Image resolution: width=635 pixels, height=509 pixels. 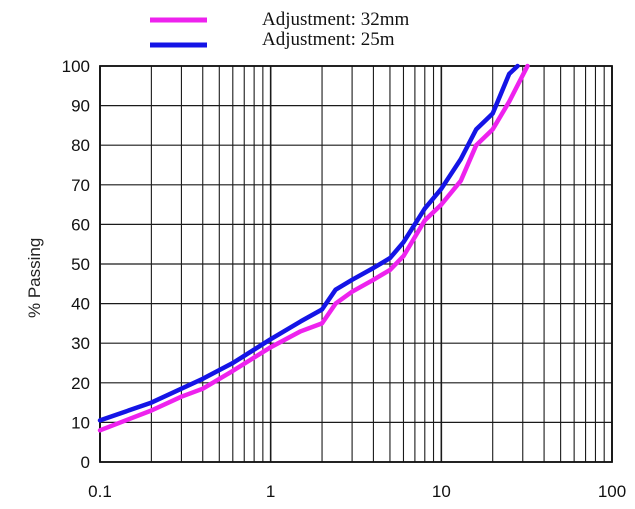 I want to click on y-tick-label: 50, so click(x=80, y=264).